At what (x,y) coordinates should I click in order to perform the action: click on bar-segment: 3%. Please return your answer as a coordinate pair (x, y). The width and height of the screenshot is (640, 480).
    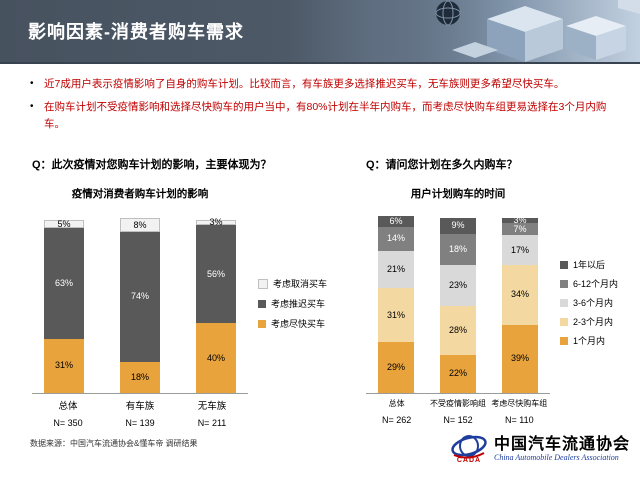
    Looking at the image, I should click on (216, 221).